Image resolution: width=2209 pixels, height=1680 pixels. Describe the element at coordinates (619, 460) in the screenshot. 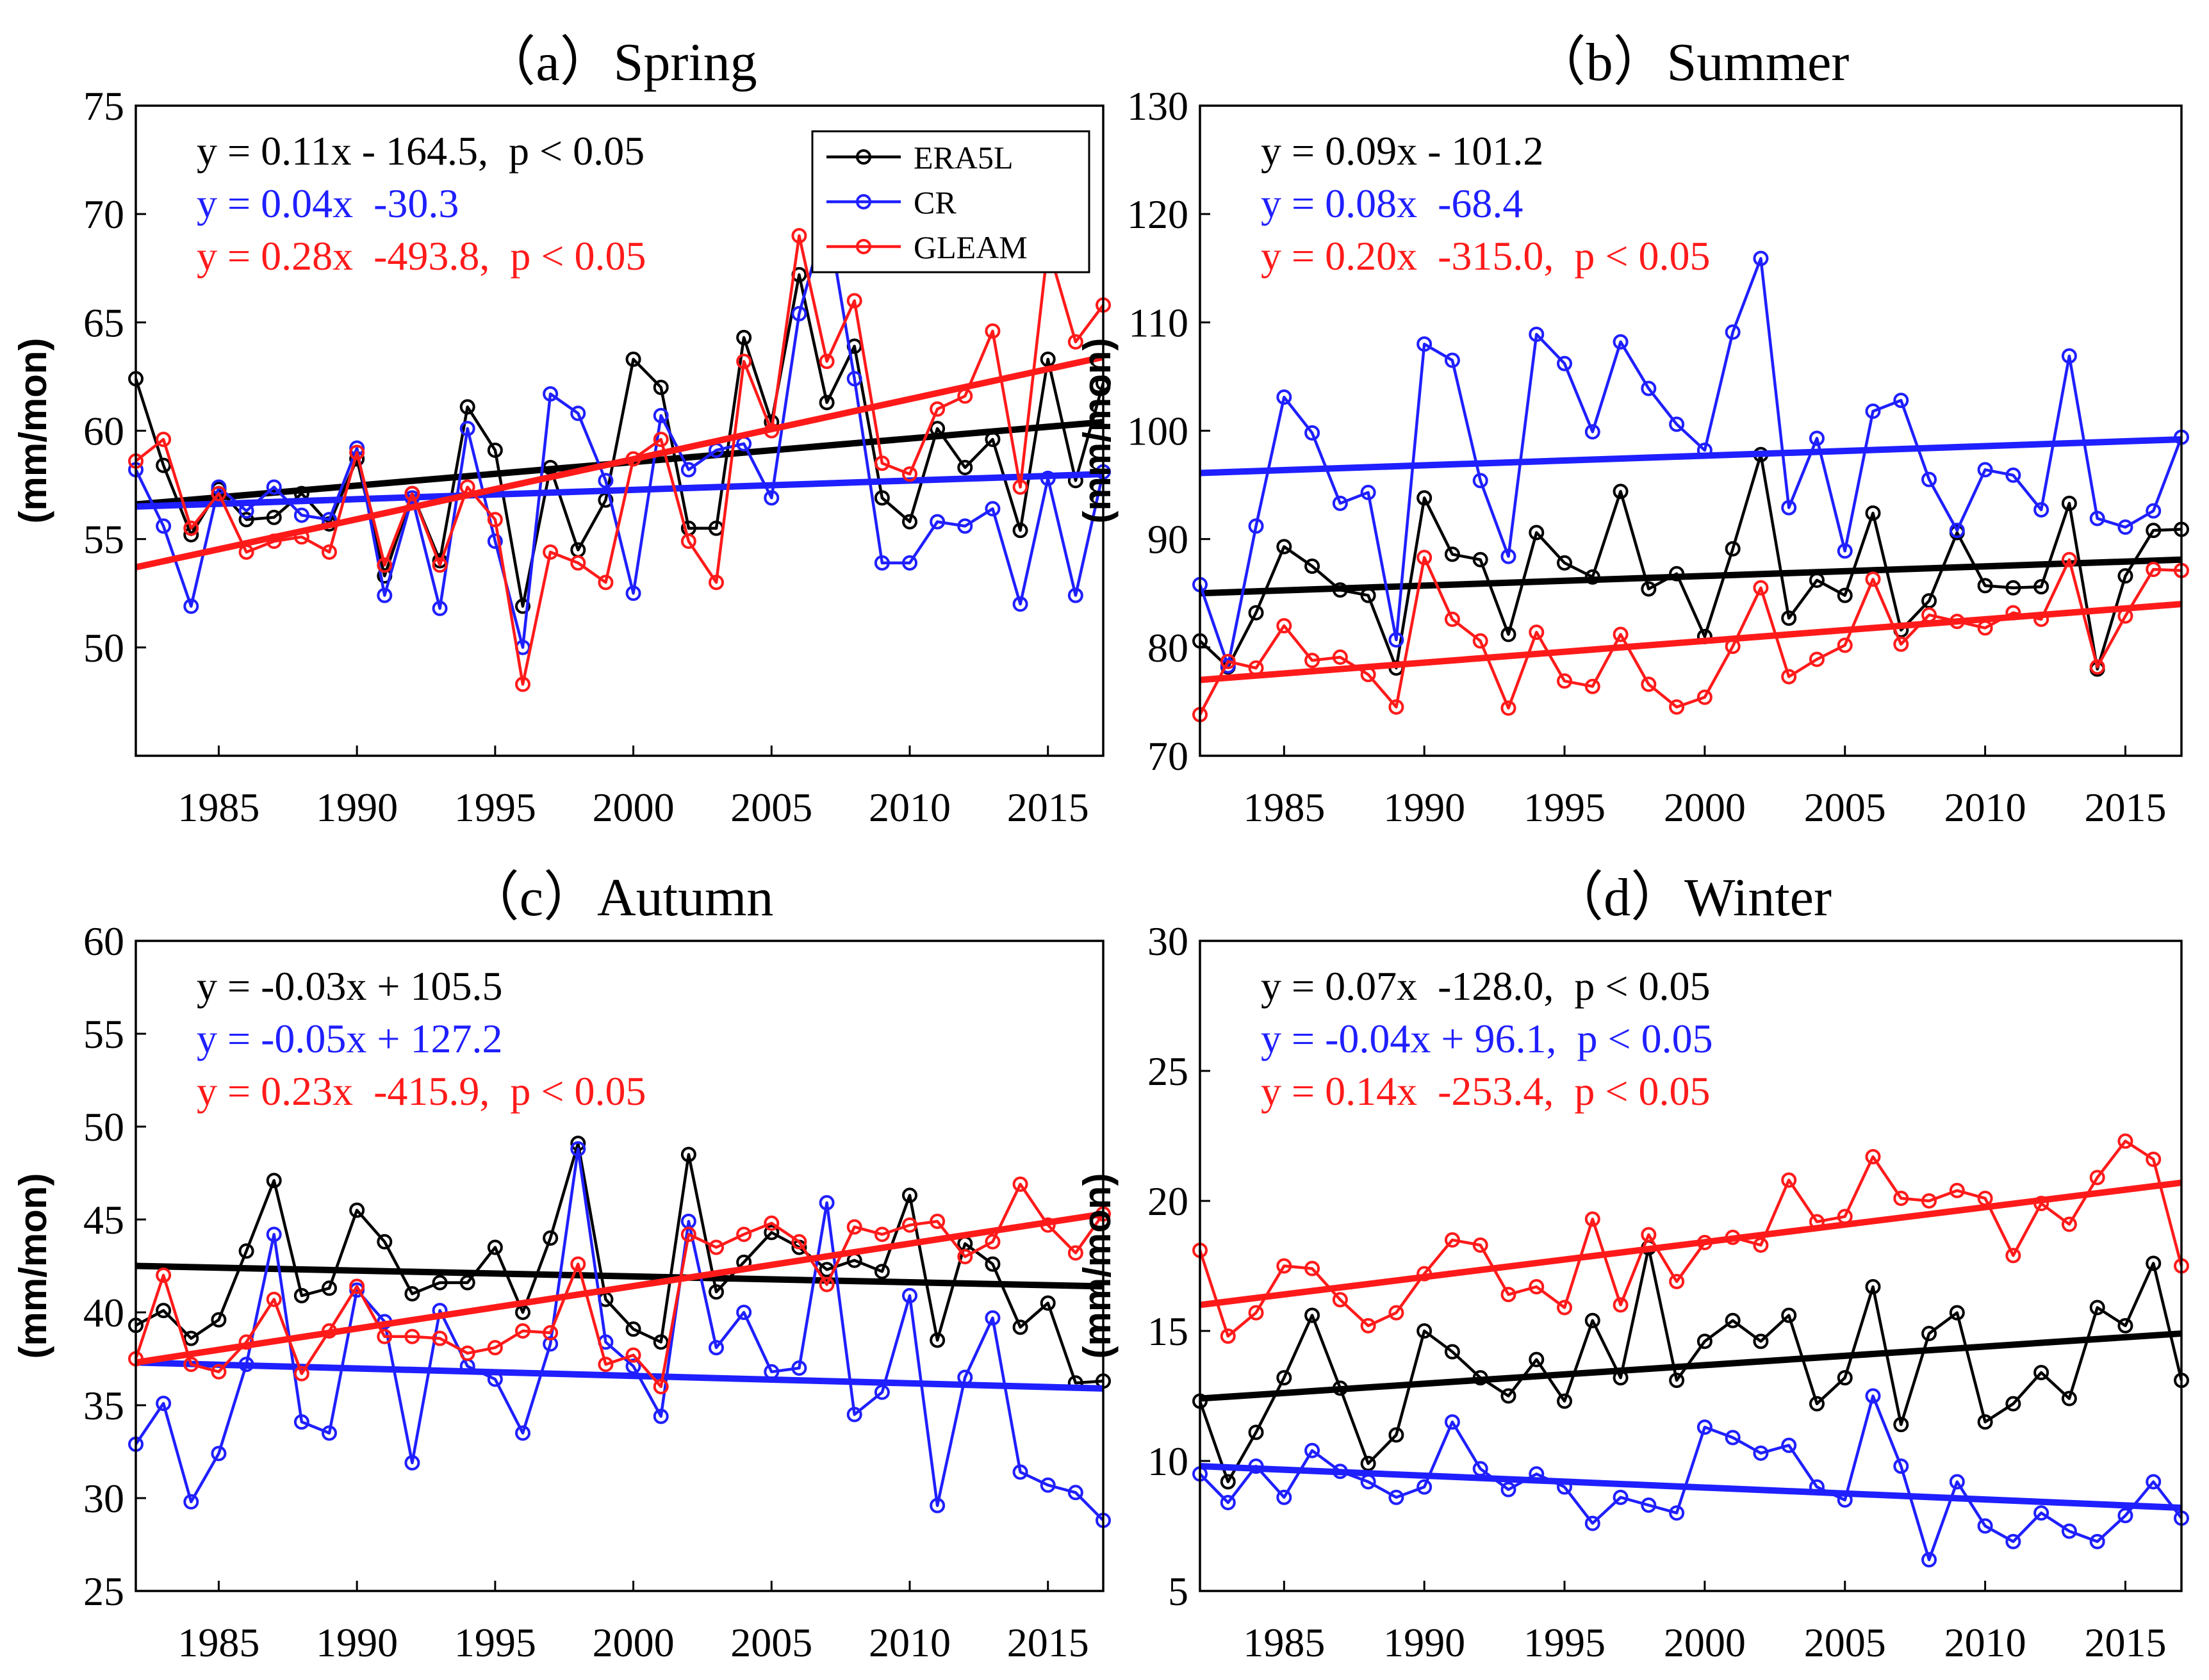

I see `series-line-gleam` at that location.